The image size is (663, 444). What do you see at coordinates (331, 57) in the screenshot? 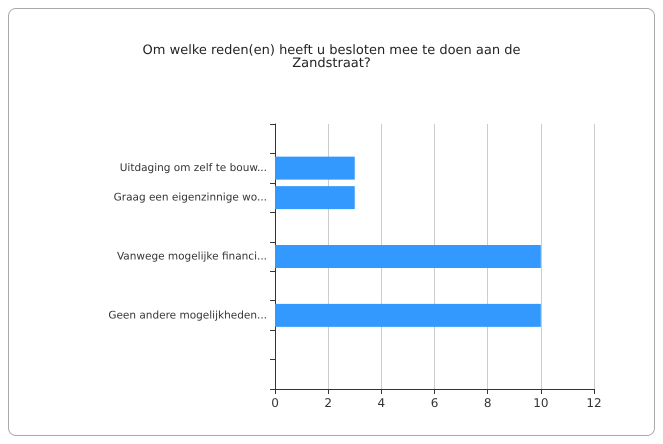
I see `chart-title: Om welke reden(en) heeft u besloten mee te doen aan de Zandstraat?` at bounding box center [331, 57].